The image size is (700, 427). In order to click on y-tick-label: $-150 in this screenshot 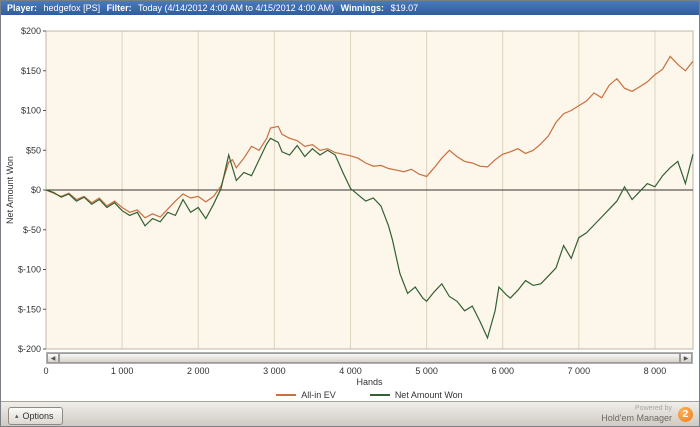, I will do `click(29, 309)`.